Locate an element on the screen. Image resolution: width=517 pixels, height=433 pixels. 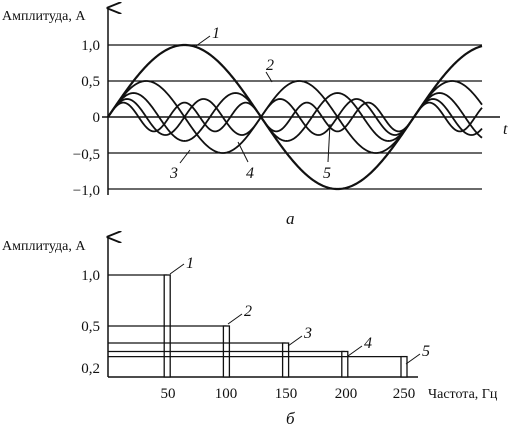
bottom-y-axis-label: Амплитуда, А is located at coordinates (44, 246).